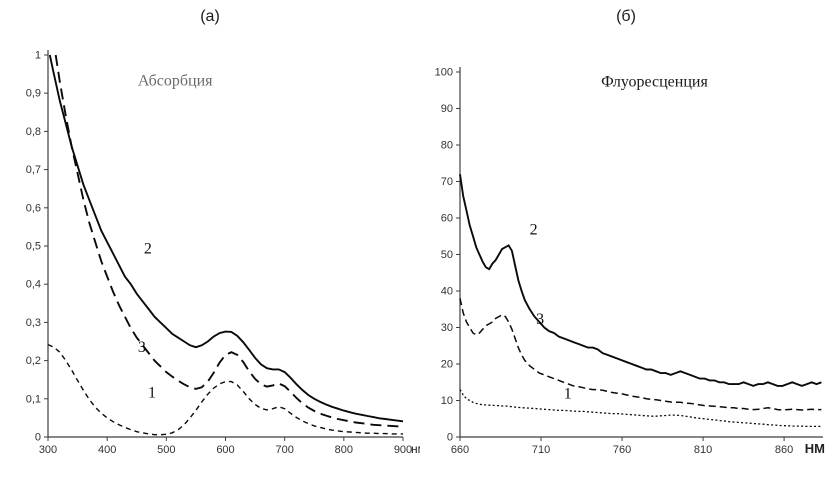 The height and width of the screenshot is (495, 832). What do you see at coordinates (654, 82) in the screenshot?
I see `chart-title: Флуоресценция` at bounding box center [654, 82].